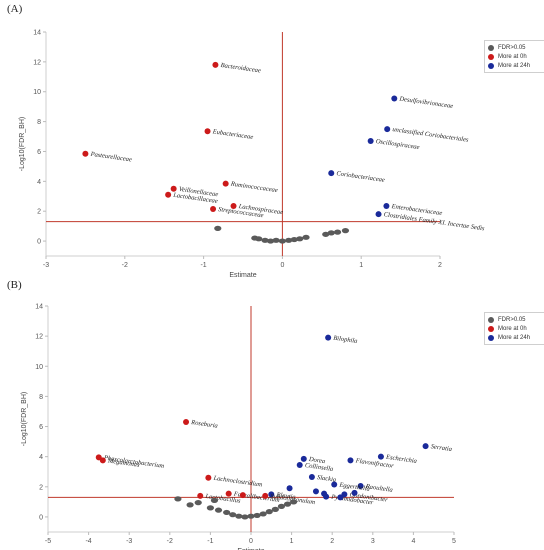 This screenshot has height=550, width=544. I want to click on legend-item-ns: FDR>0.05, so click(516, 319).